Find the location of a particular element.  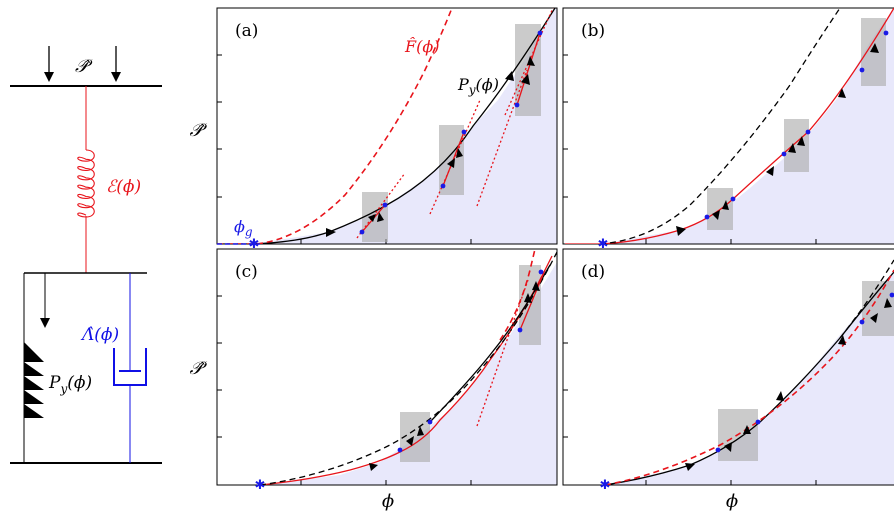

y-axis-label-bottom: 𝒫̂ is located at coordinates (199, 368).